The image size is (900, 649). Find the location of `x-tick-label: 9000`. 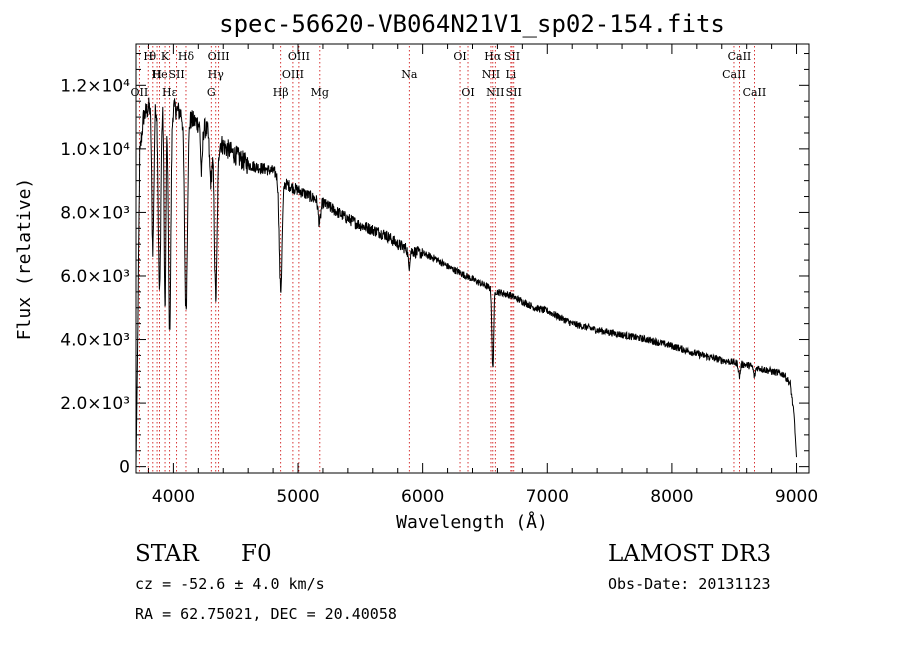

x-tick-label: 9000 is located at coordinates (796, 497).